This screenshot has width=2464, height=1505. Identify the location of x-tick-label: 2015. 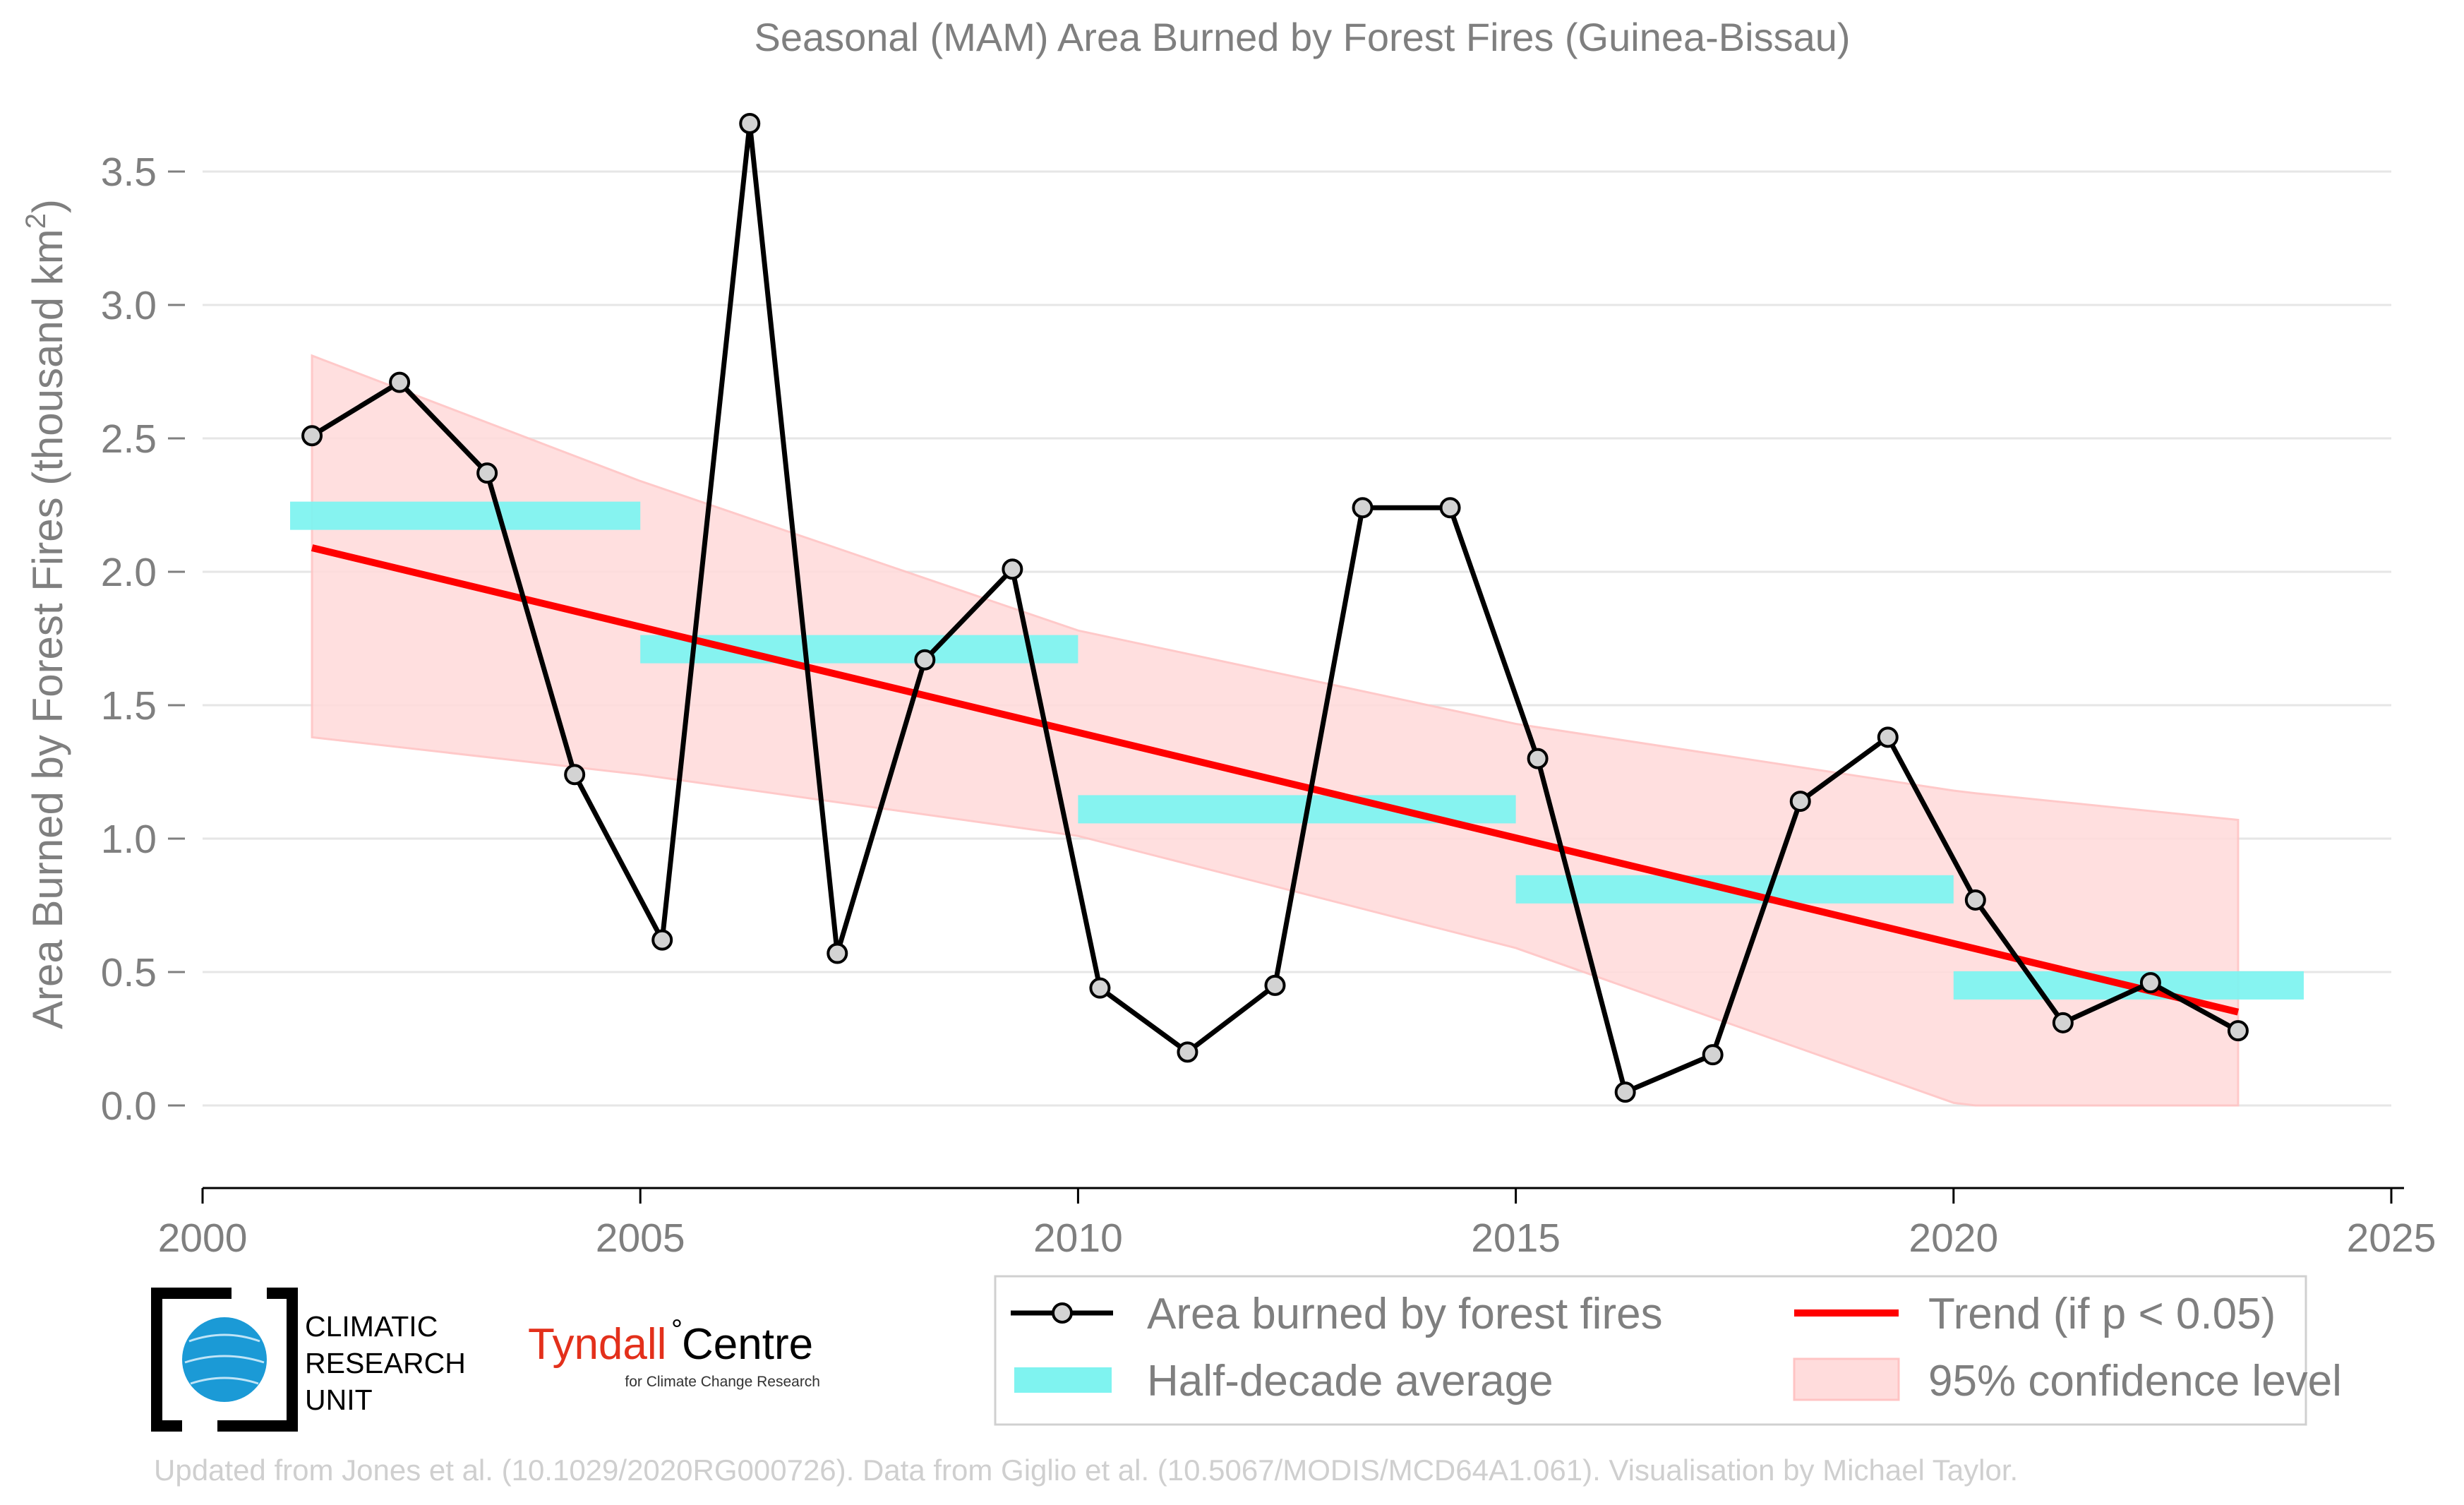
(1516, 1238).